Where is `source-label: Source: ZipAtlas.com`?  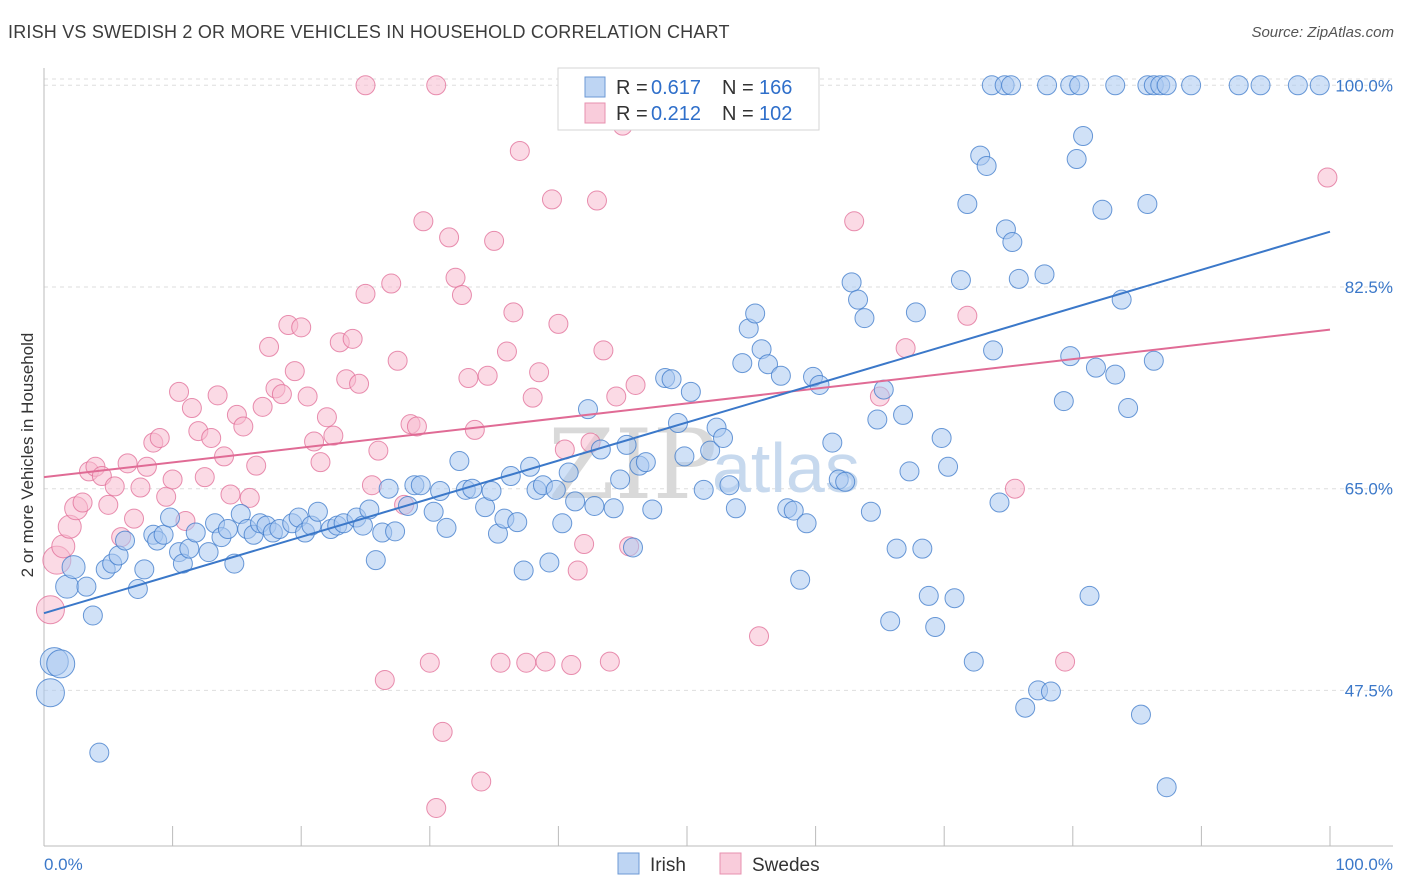 source-label: Source: ZipAtlas.com is located at coordinates (1322, 32).